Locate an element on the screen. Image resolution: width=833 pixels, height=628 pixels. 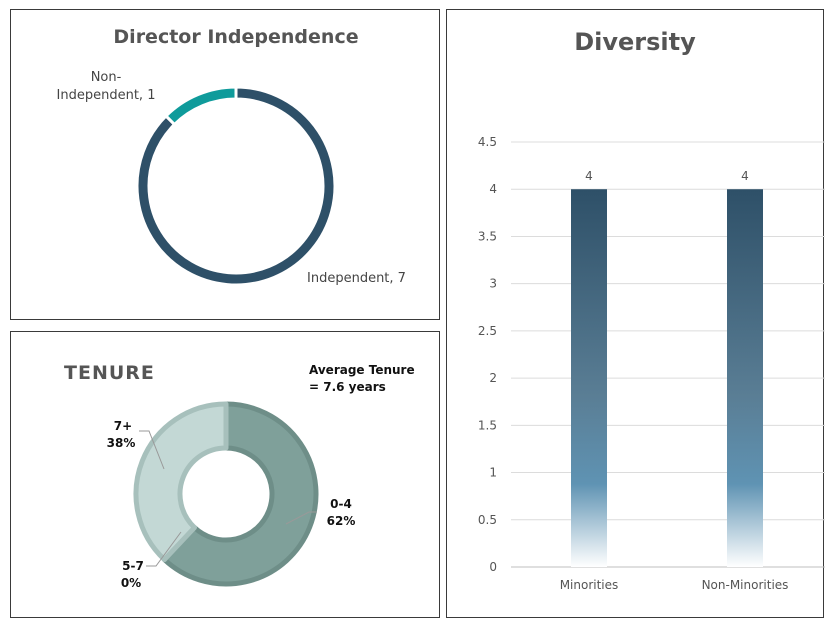
y-tick-label: 0 is located at coordinates (493, 567).